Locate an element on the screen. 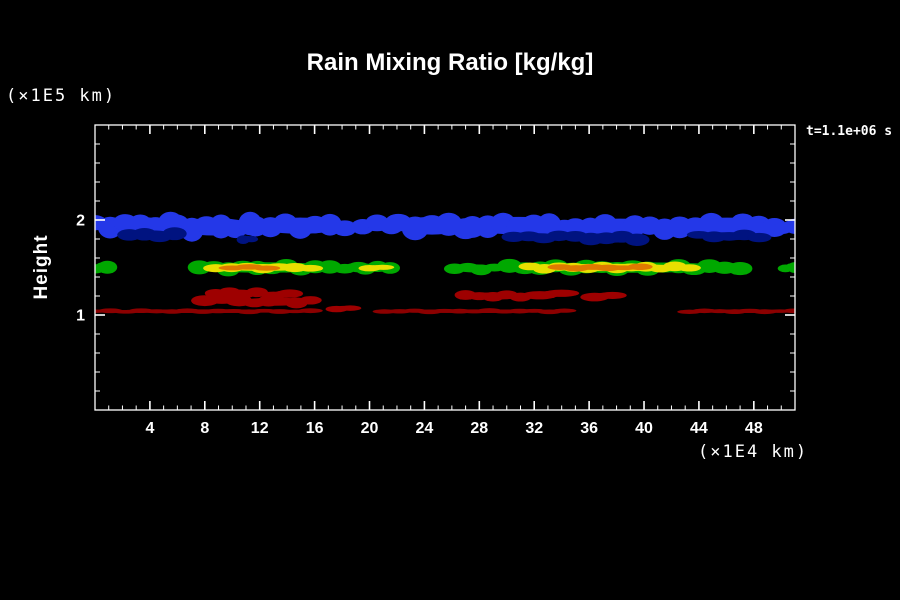 This screenshot has height=600, width=900. mid-band-yellow is located at coordinates (376, 268).